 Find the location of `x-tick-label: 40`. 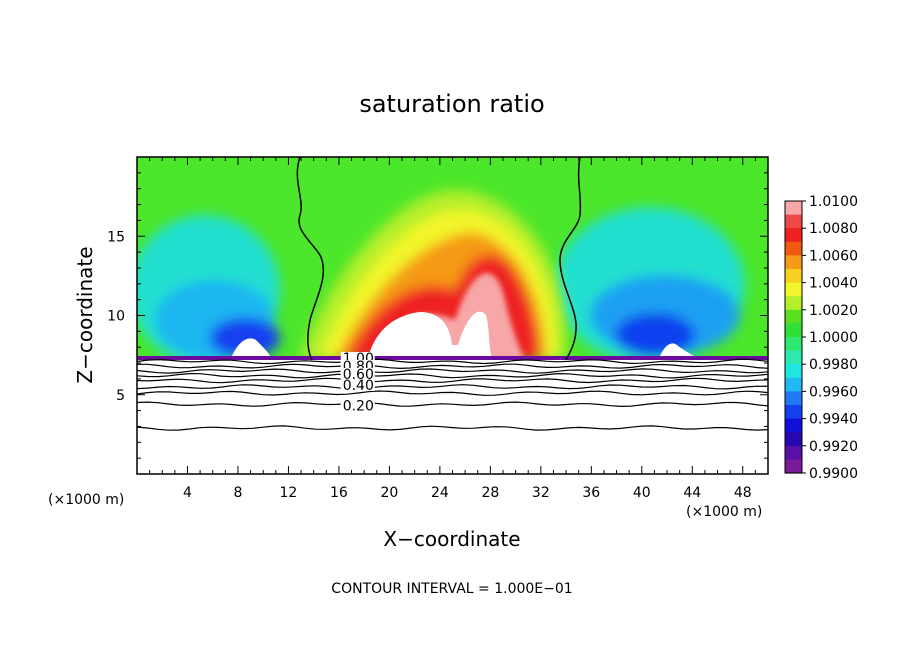

x-tick-label: 40 is located at coordinates (642, 493).